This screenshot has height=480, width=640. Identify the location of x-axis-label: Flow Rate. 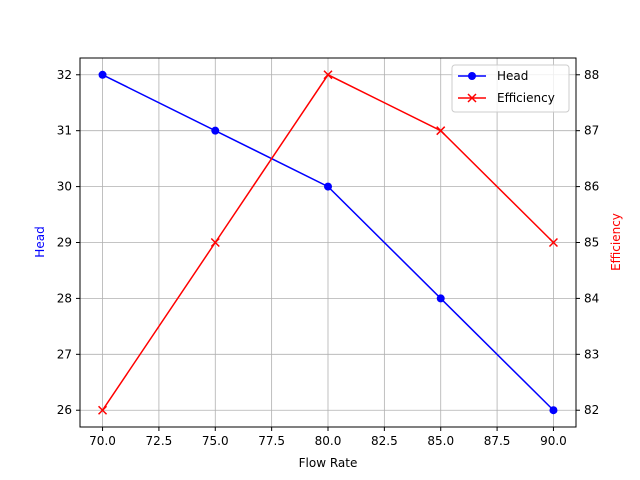
(328, 463).